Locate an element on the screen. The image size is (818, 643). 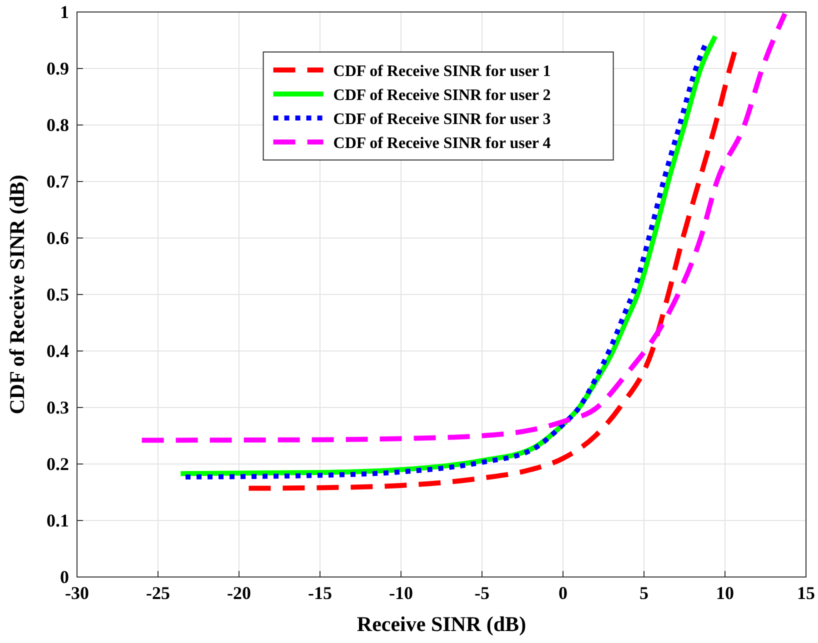
x-tick-label: 10 is located at coordinates (725, 593).